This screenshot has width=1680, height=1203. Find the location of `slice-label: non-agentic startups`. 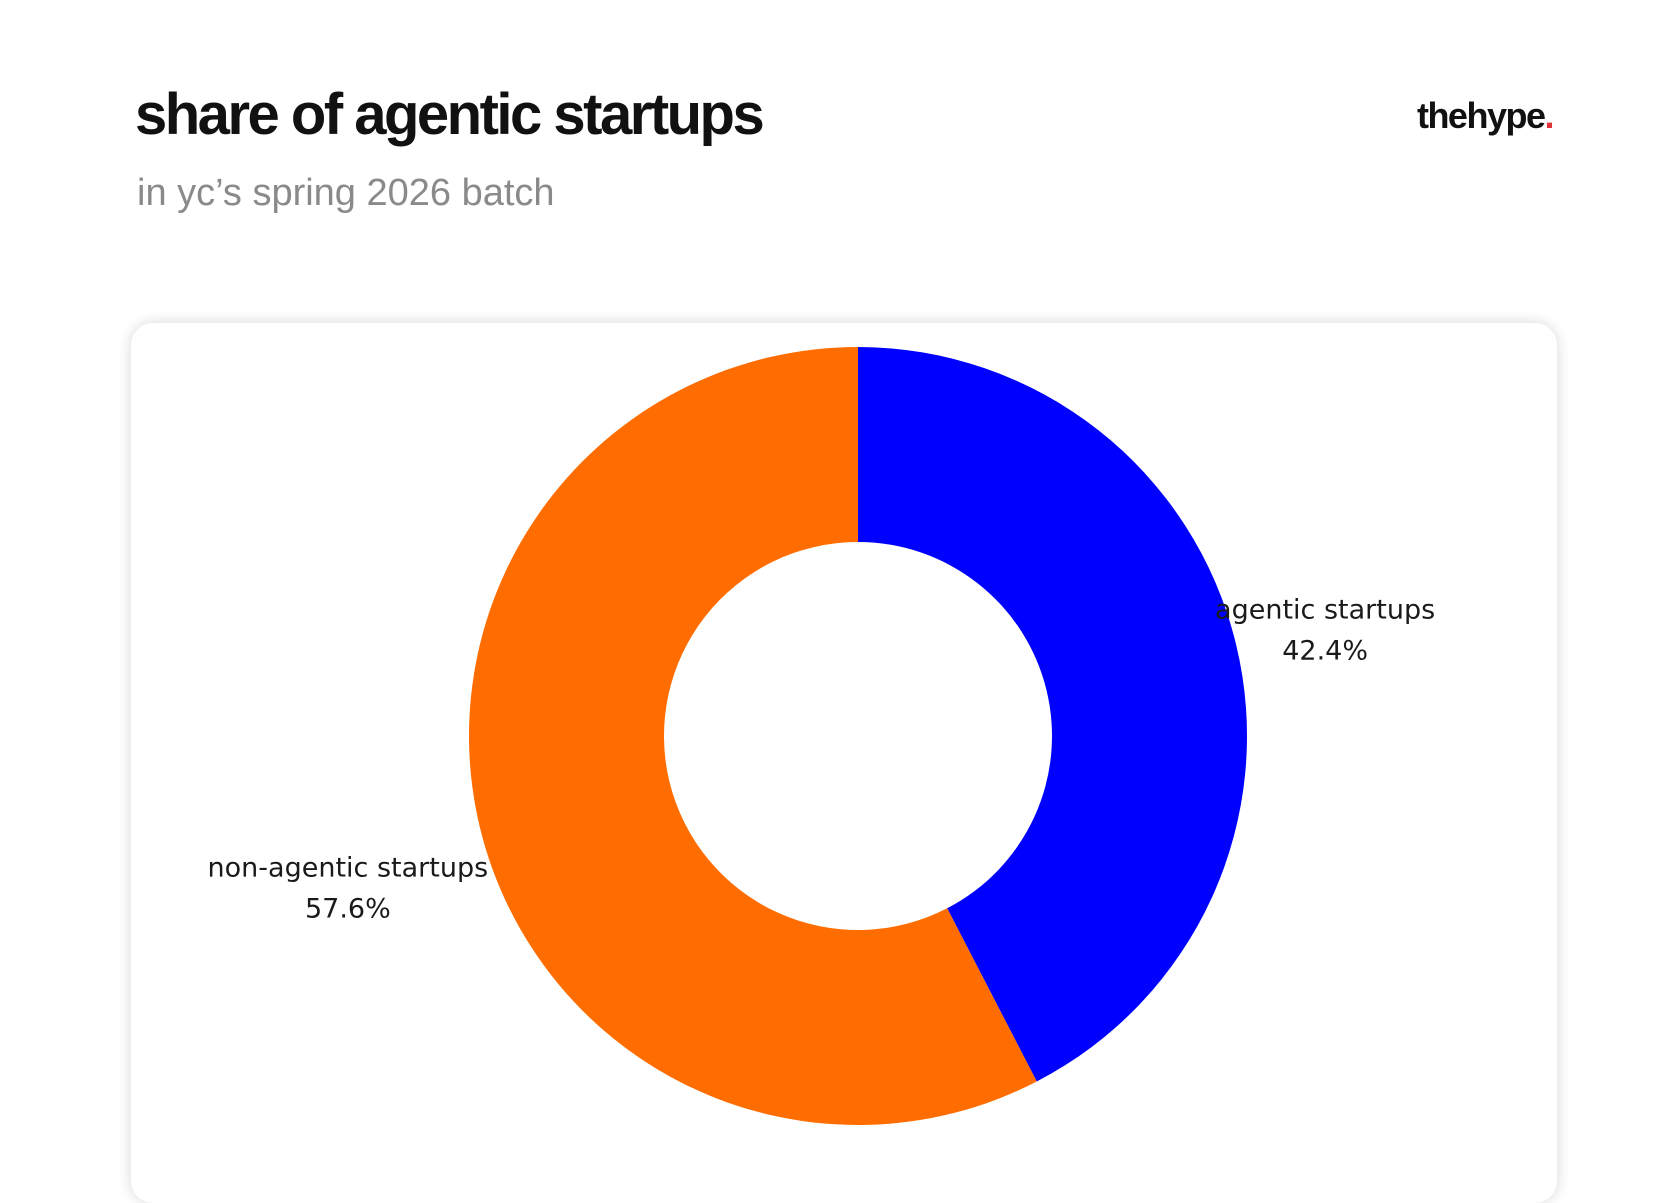

slice-label: non-agentic startups is located at coordinates (348, 868).